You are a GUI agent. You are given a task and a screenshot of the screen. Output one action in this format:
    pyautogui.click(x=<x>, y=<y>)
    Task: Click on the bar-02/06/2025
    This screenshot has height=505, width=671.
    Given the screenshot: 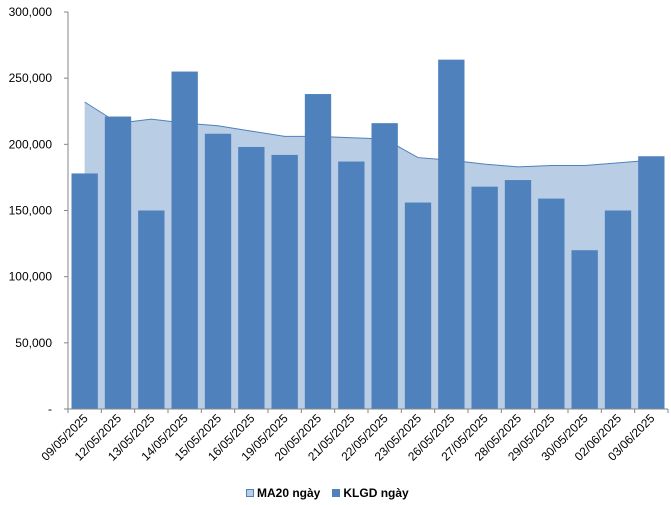 What is the action you would take?
    pyautogui.click(x=618, y=309)
    